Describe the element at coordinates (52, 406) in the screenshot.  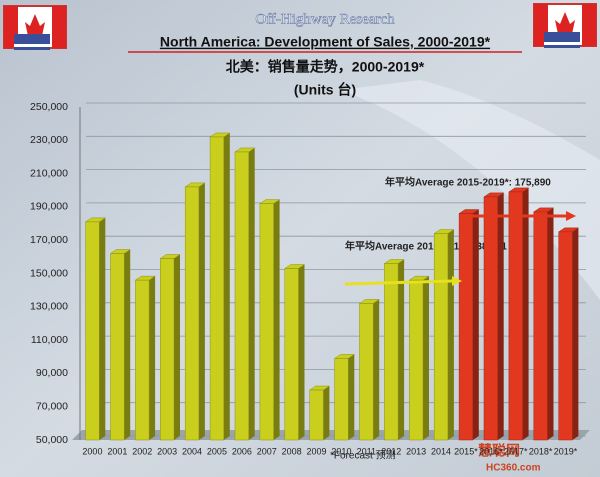
I see `y-tick-label: 70,000` at that location.